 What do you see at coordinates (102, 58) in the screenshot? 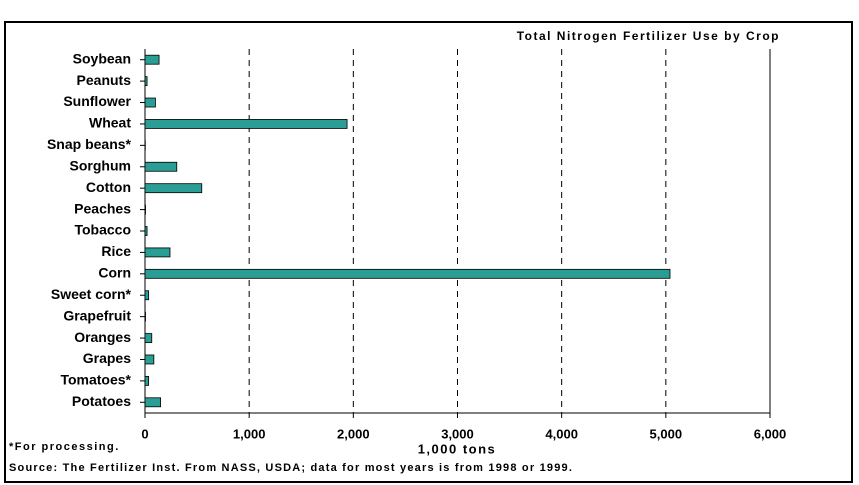
I see `y-tick-label: Soybean` at bounding box center [102, 58].